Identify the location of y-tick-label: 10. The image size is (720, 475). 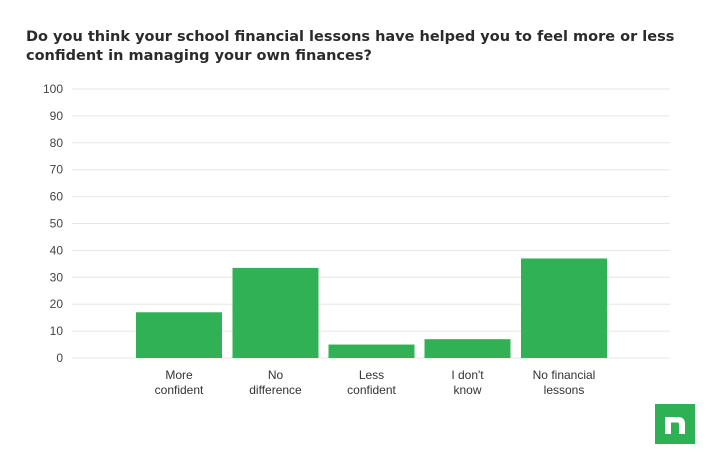
(57, 331).